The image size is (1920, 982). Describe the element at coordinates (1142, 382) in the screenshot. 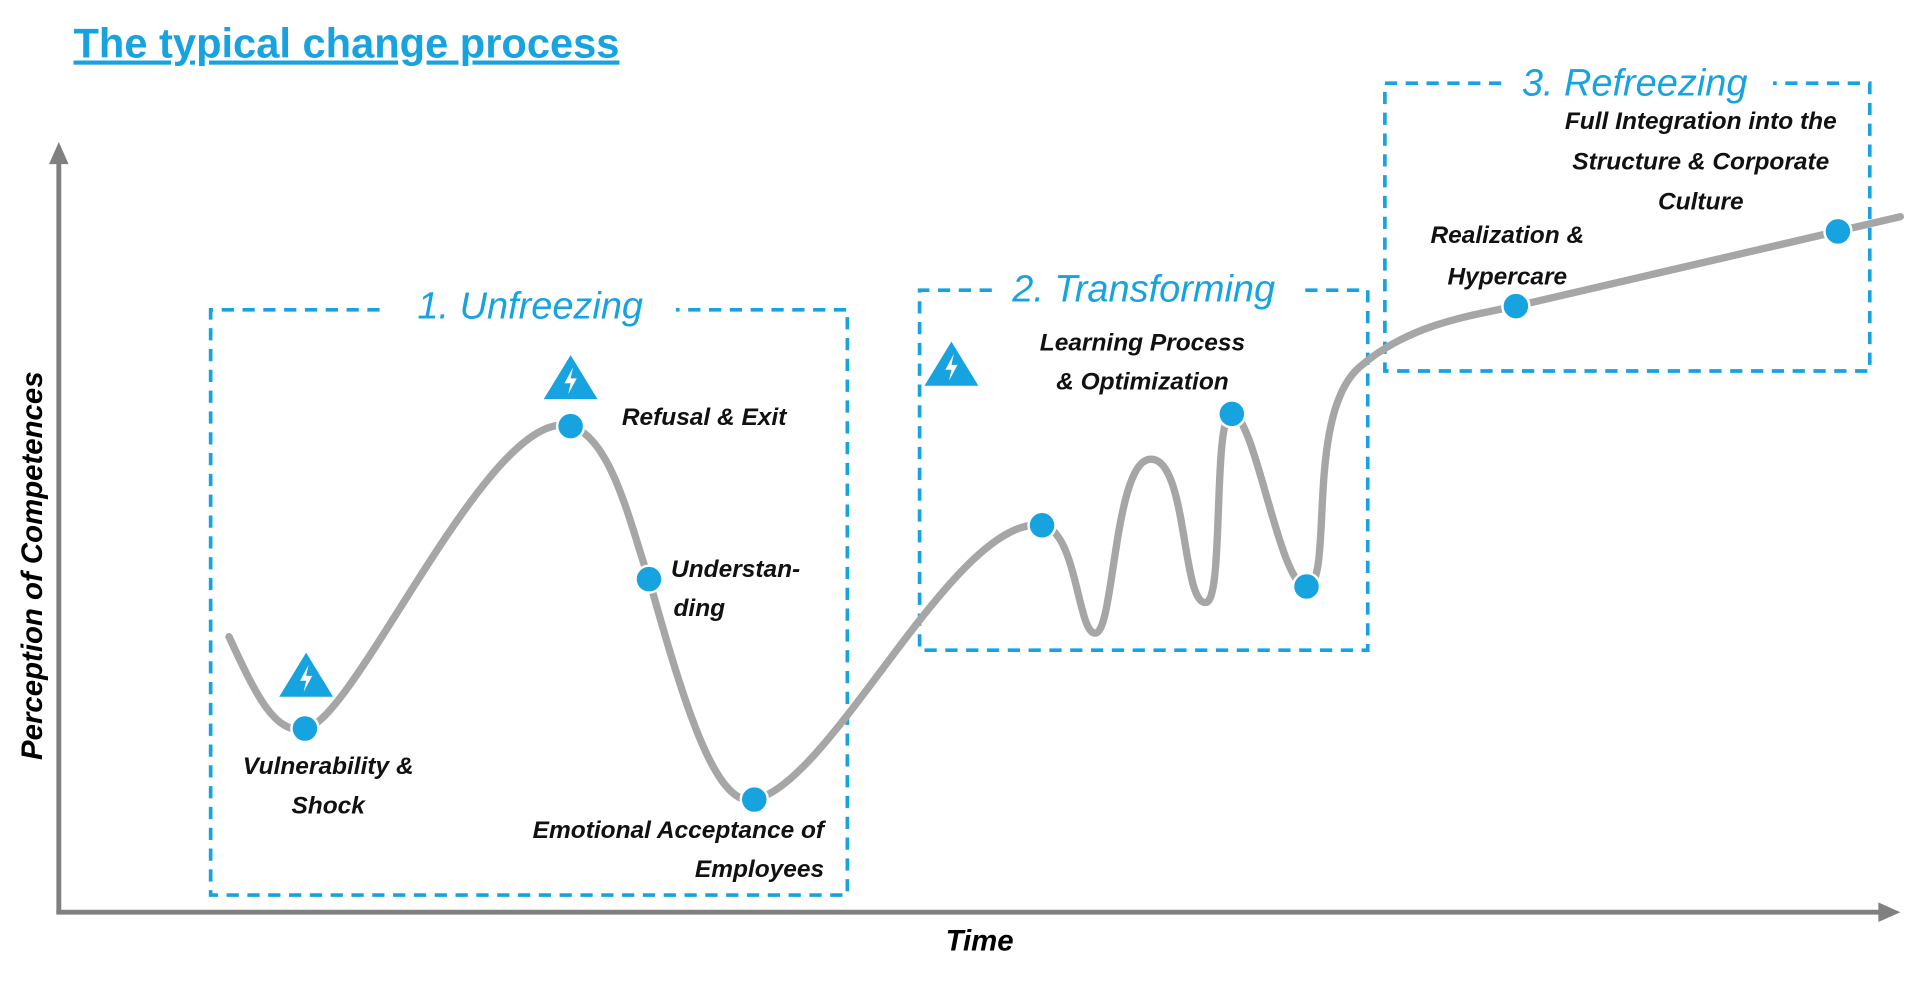

I see `stage-label: & Optimization` at that location.